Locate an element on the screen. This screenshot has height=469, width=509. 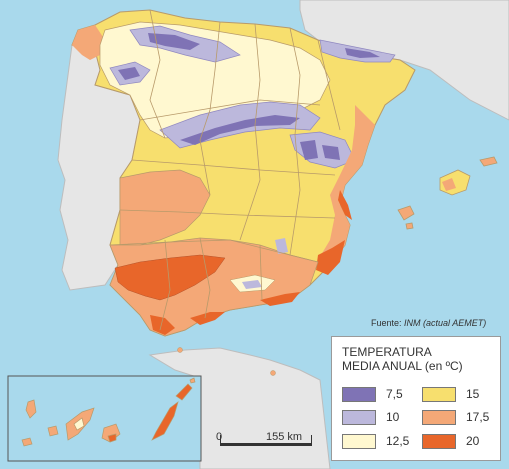
scale-bar: 0 155 km is located at coordinates (269, 442).